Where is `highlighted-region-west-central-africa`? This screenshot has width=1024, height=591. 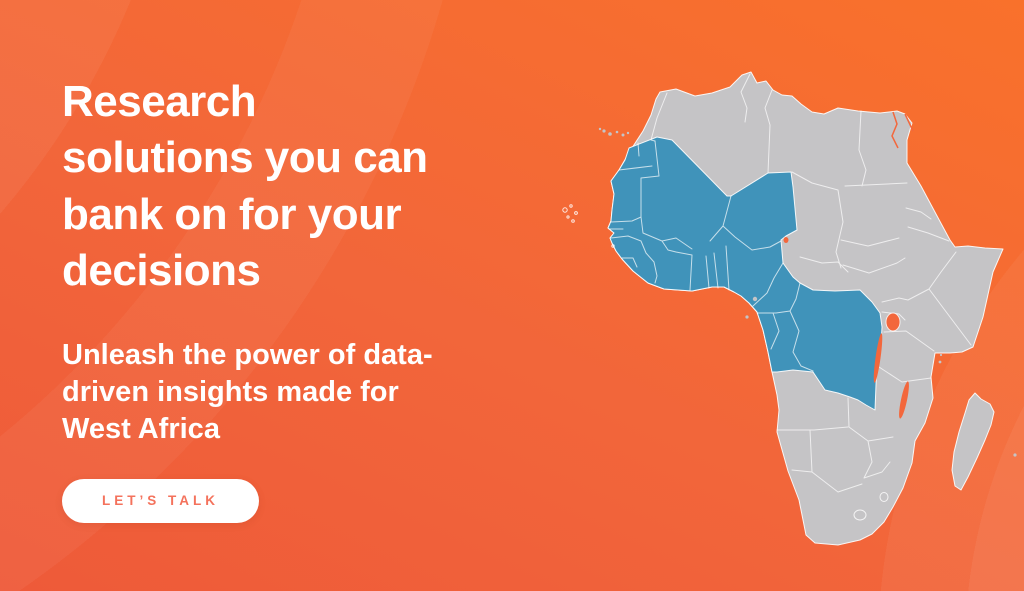 highlighted-region-west-central-africa is located at coordinates (745, 273).